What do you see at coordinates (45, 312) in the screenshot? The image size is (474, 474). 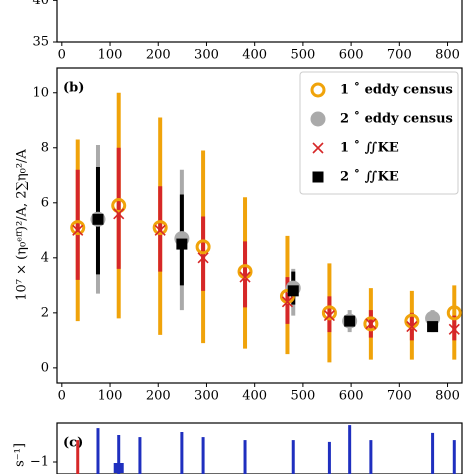 I see `y-tick-label: 2` at bounding box center [45, 312].